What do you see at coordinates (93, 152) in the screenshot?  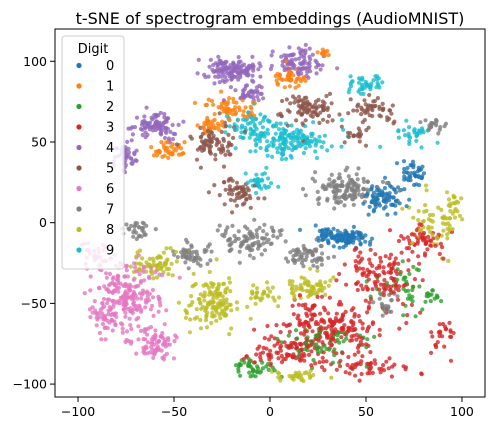 I see `legend: Digit 0 1 2 3 4 5 6 7 8 9` at bounding box center [93, 152].